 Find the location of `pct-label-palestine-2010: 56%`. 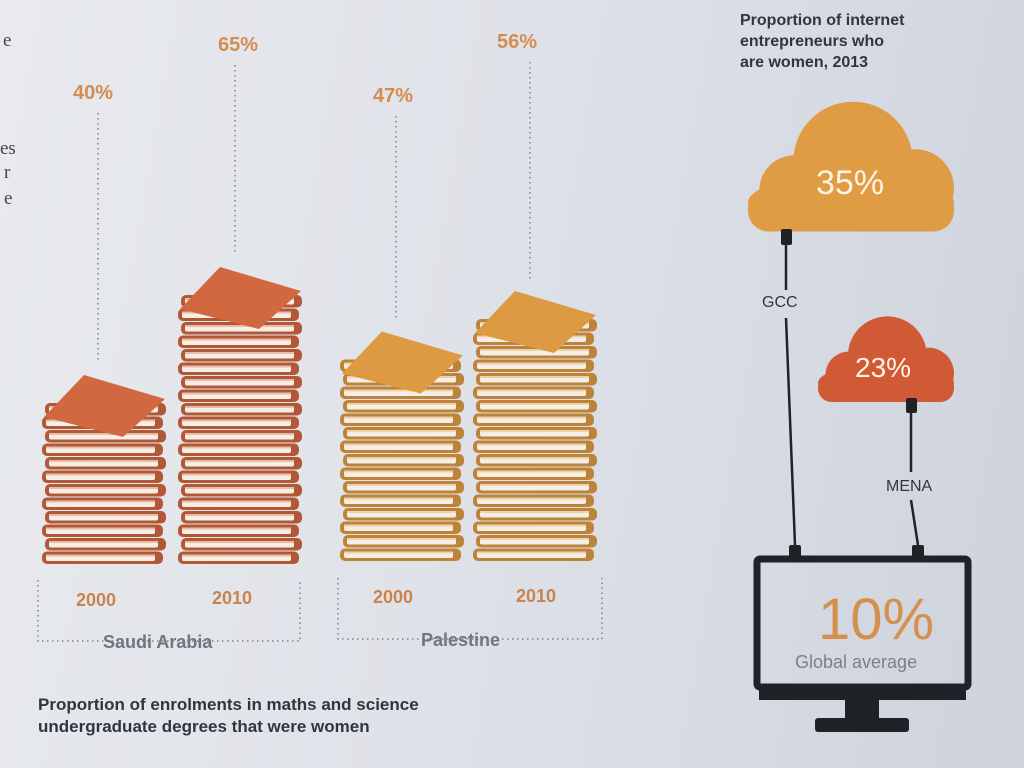

pct-label-palestine-2010: 56% is located at coordinates (517, 42).